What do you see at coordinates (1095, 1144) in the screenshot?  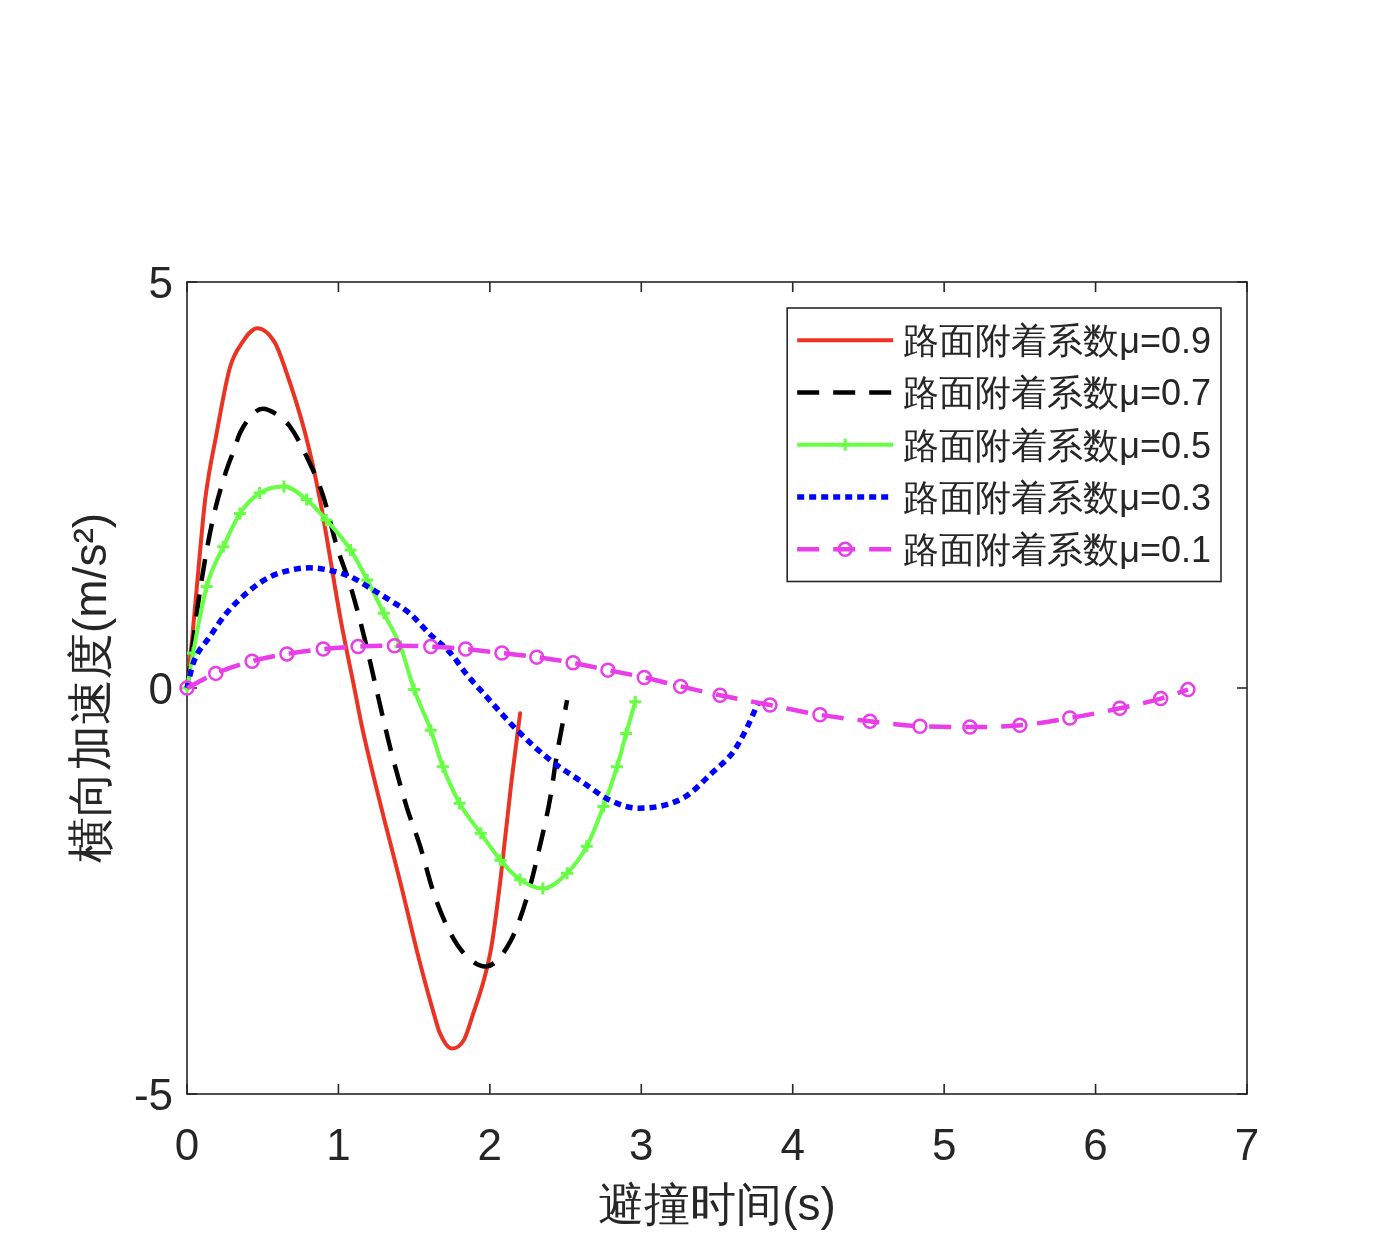 I see `x-tick-label: 6` at bounding box center [1095, 1144].